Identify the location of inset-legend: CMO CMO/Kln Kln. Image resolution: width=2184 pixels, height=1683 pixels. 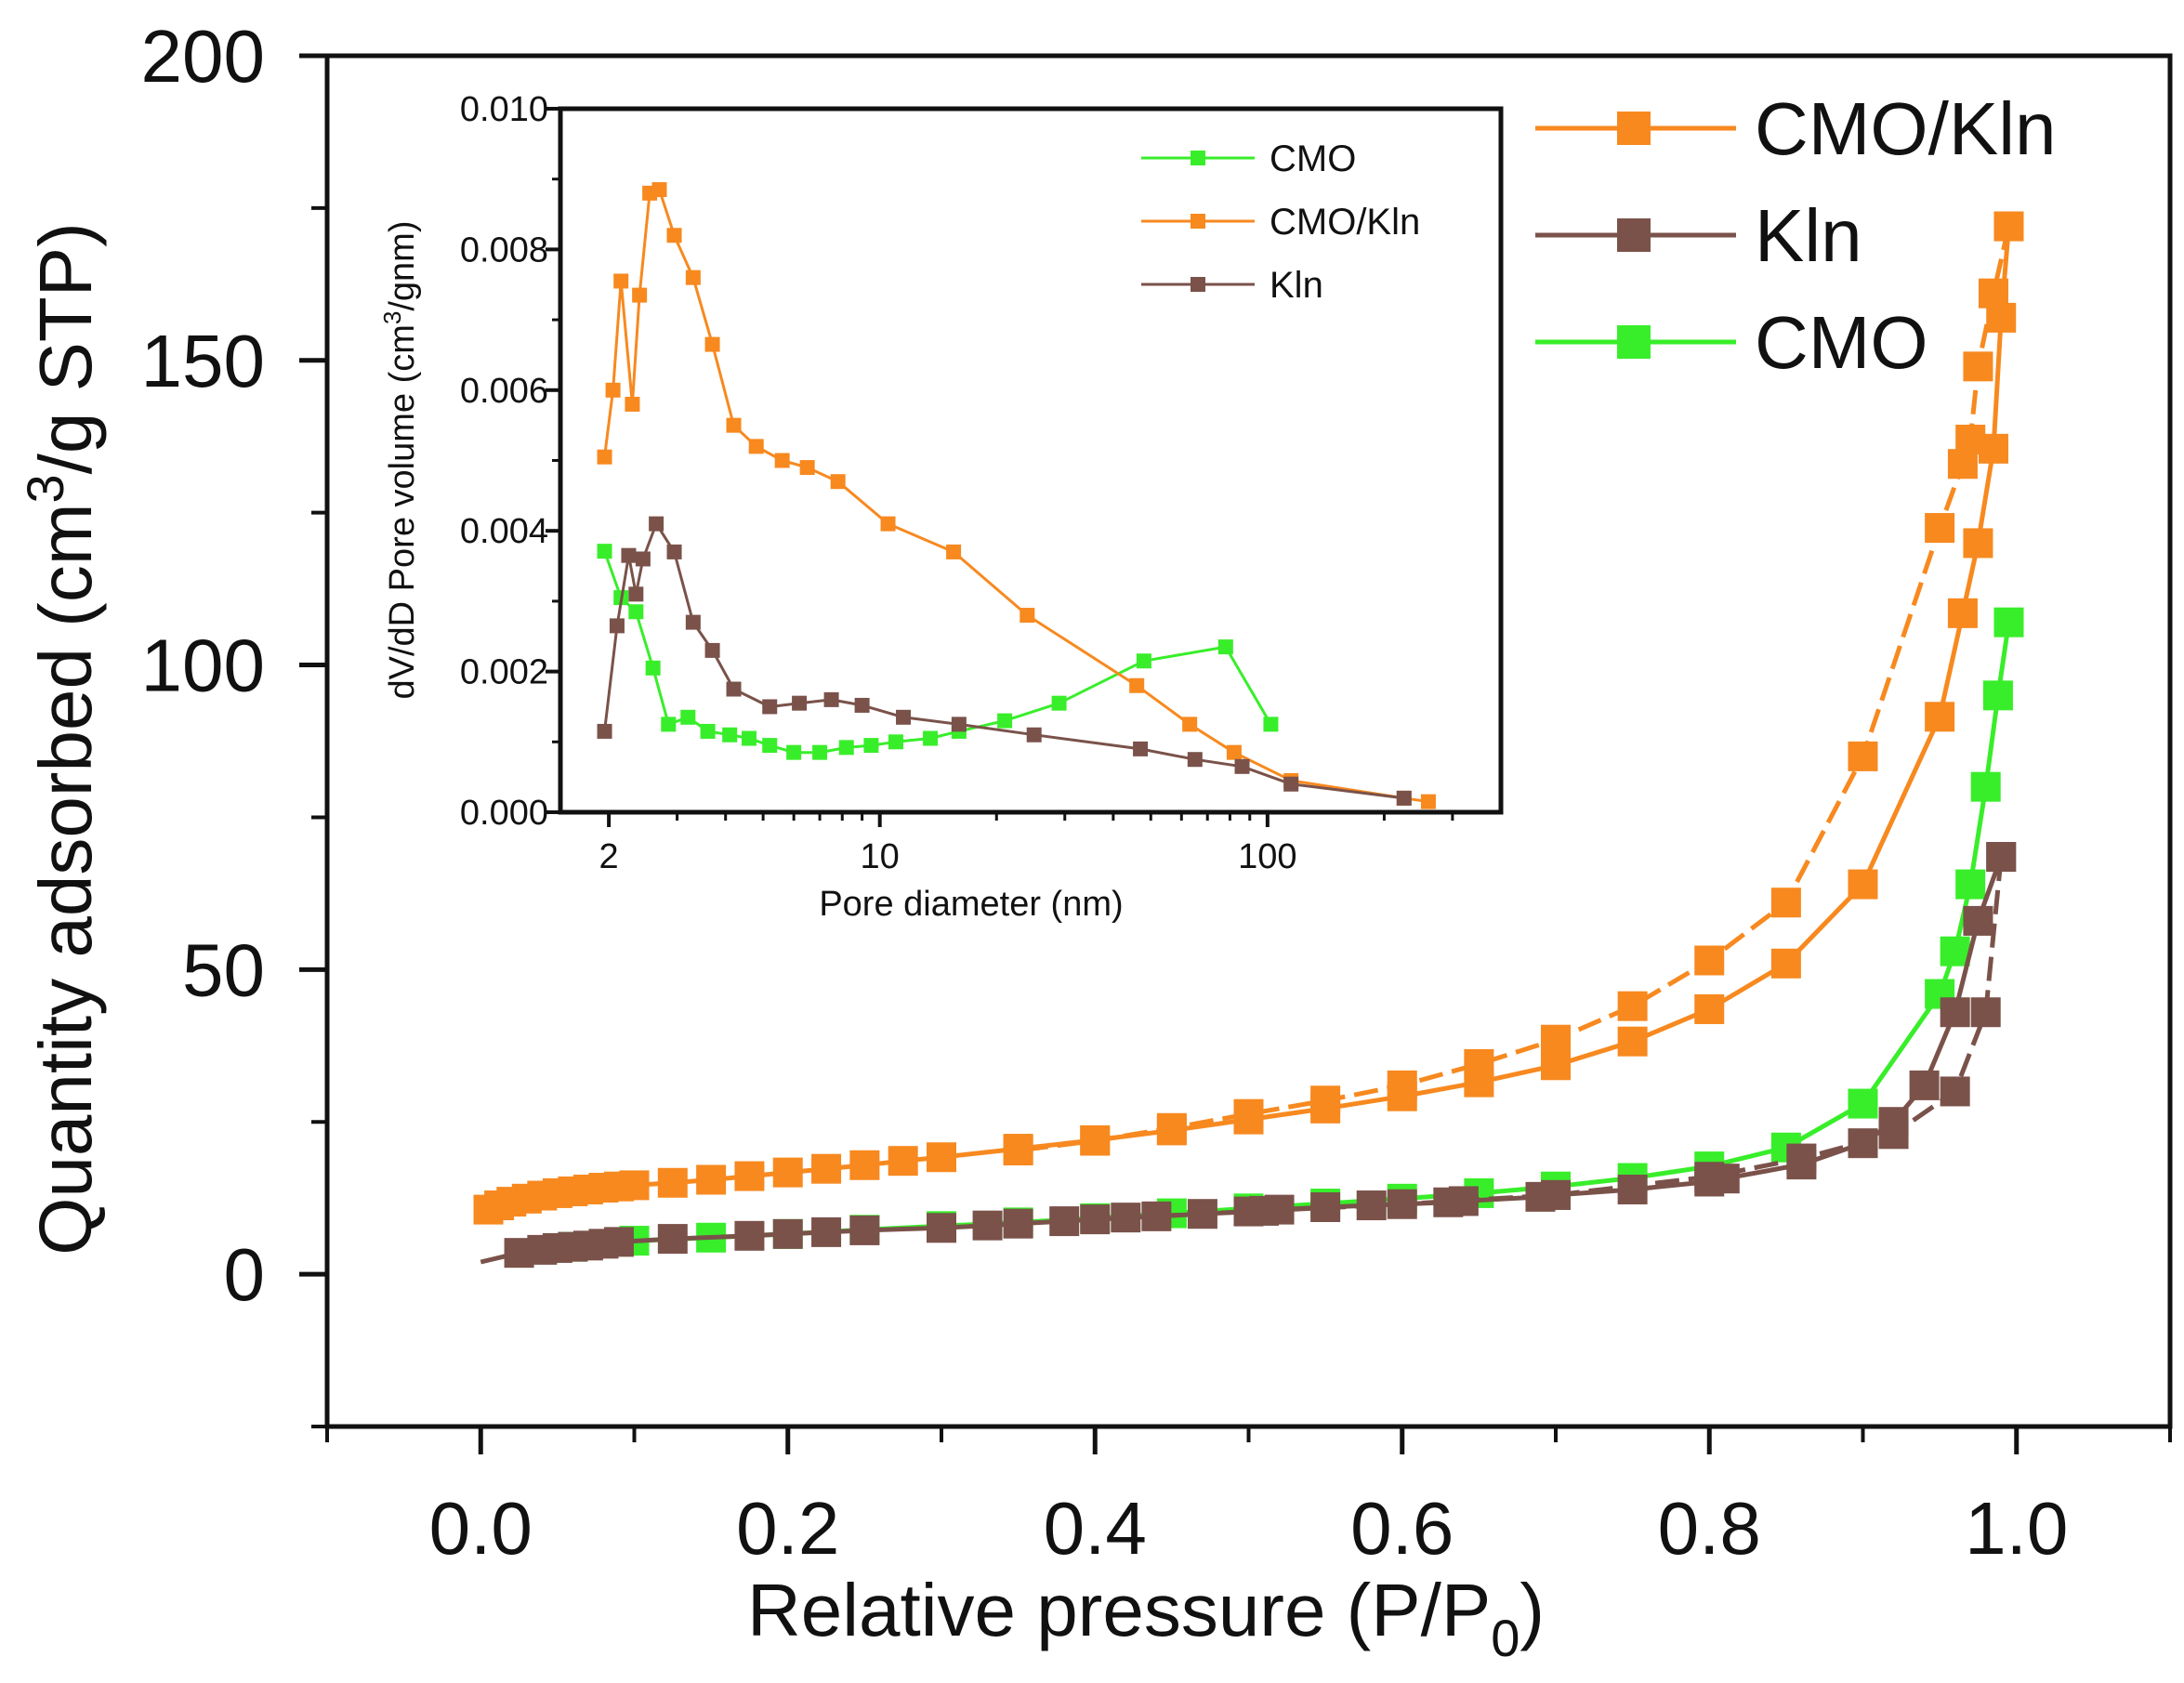
(1280, 222).